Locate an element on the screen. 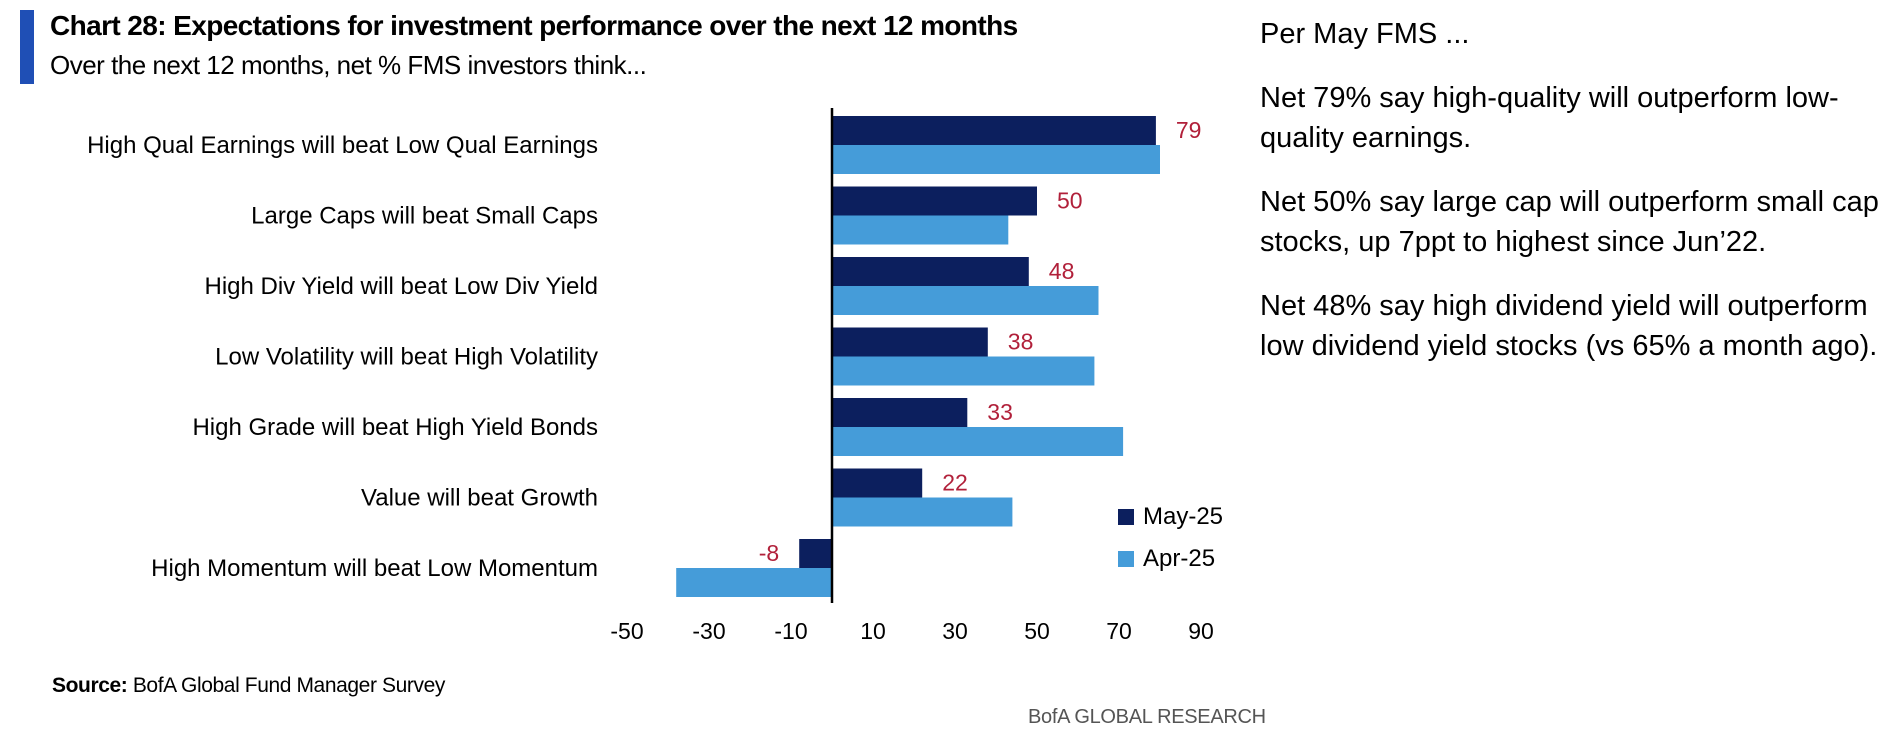 This screenshot has width=1898, height=748. source-note: Source: BofA Global Fund Manager Survey is located at coordinates (248, 686).